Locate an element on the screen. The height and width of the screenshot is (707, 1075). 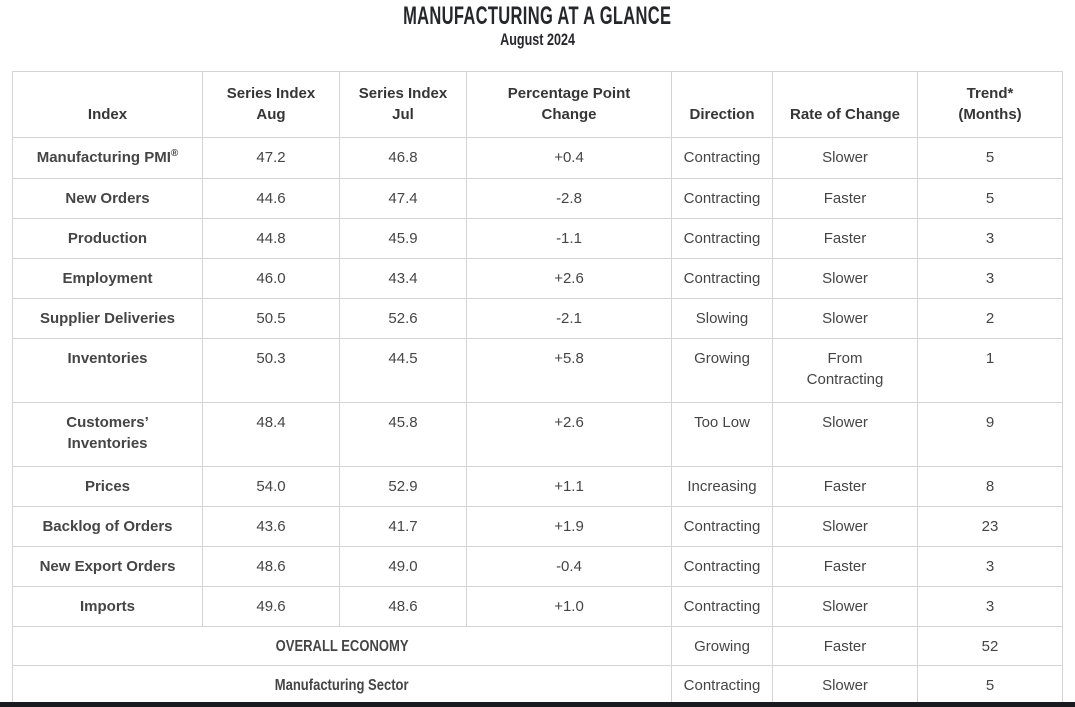
cell-change: -0.4 is located at coordinates (569, 566).